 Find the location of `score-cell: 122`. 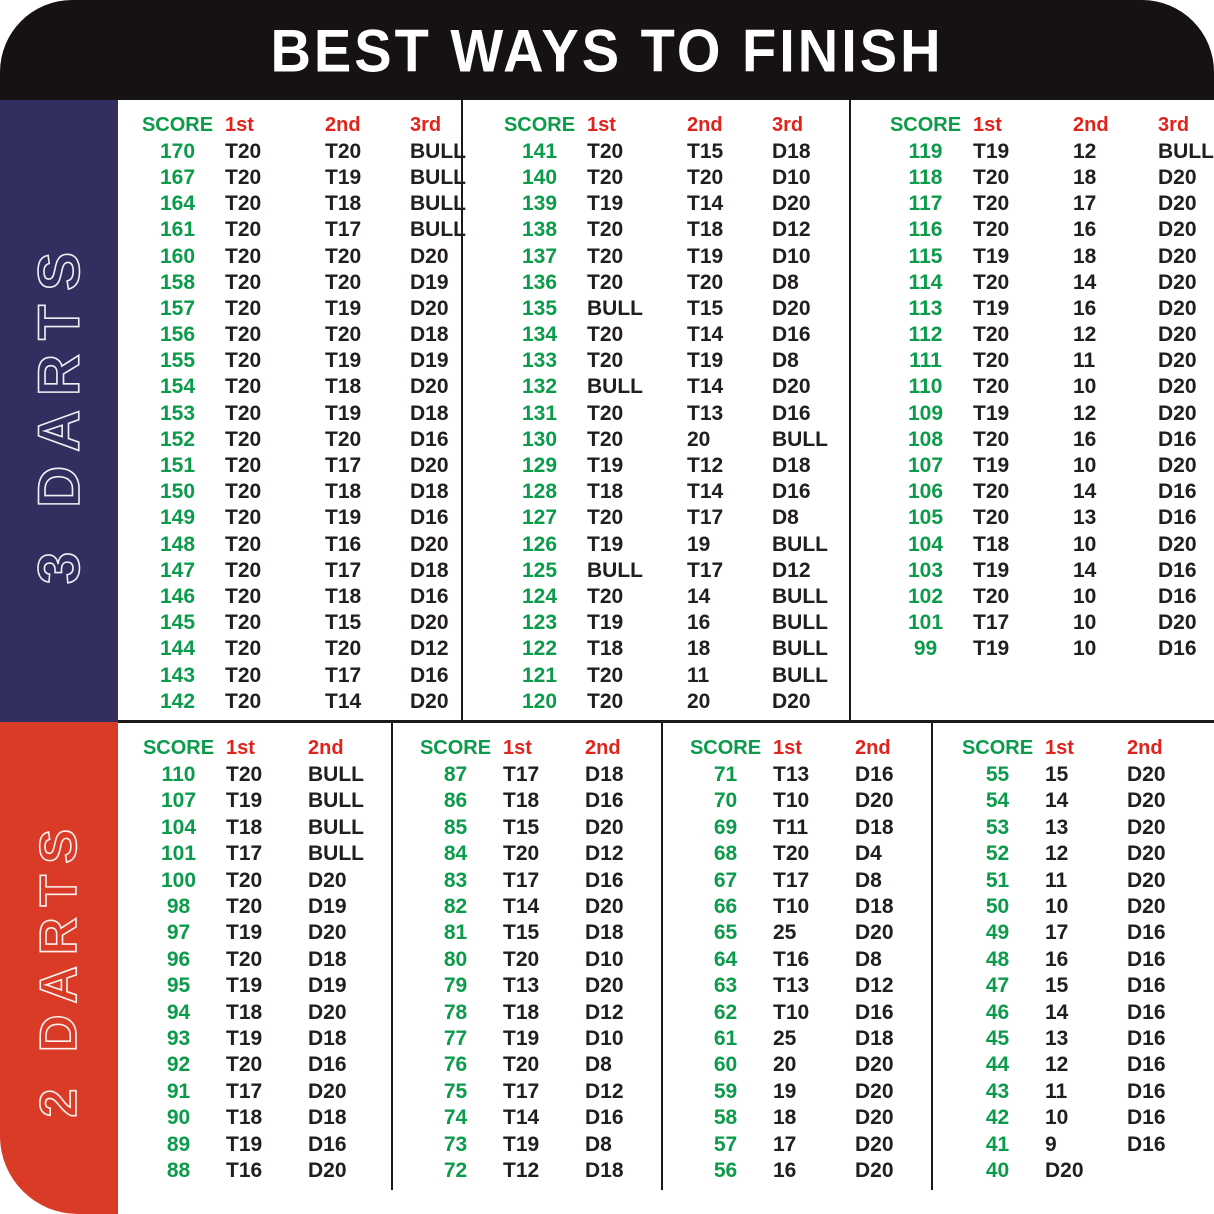

score-cell: 122 is located at coordinates (539, 649).